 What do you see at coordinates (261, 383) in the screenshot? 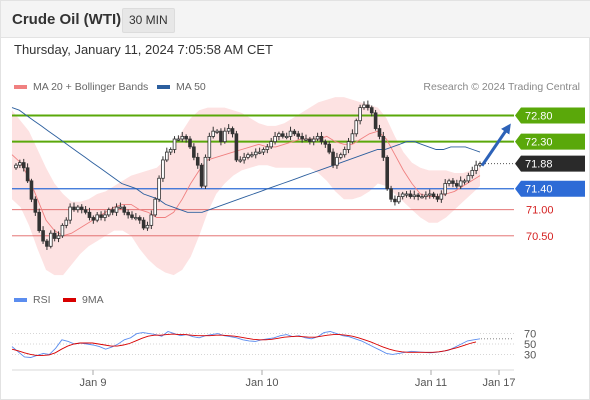
I see `x-tick-label: Jan 10` at bounding box center [261, 383].